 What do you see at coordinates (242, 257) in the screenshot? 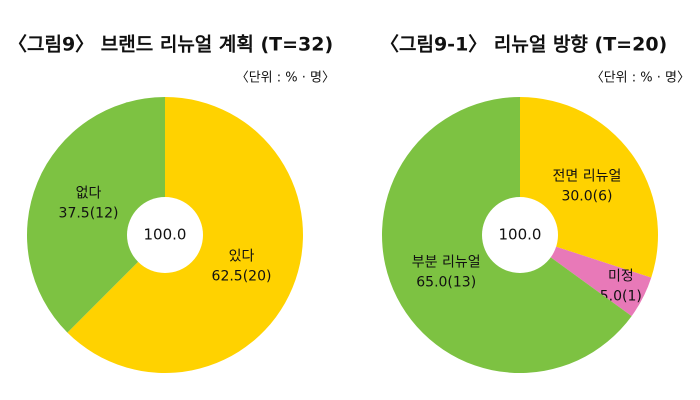
I see `slice-label: 있다` at bounding box center [242, 257].